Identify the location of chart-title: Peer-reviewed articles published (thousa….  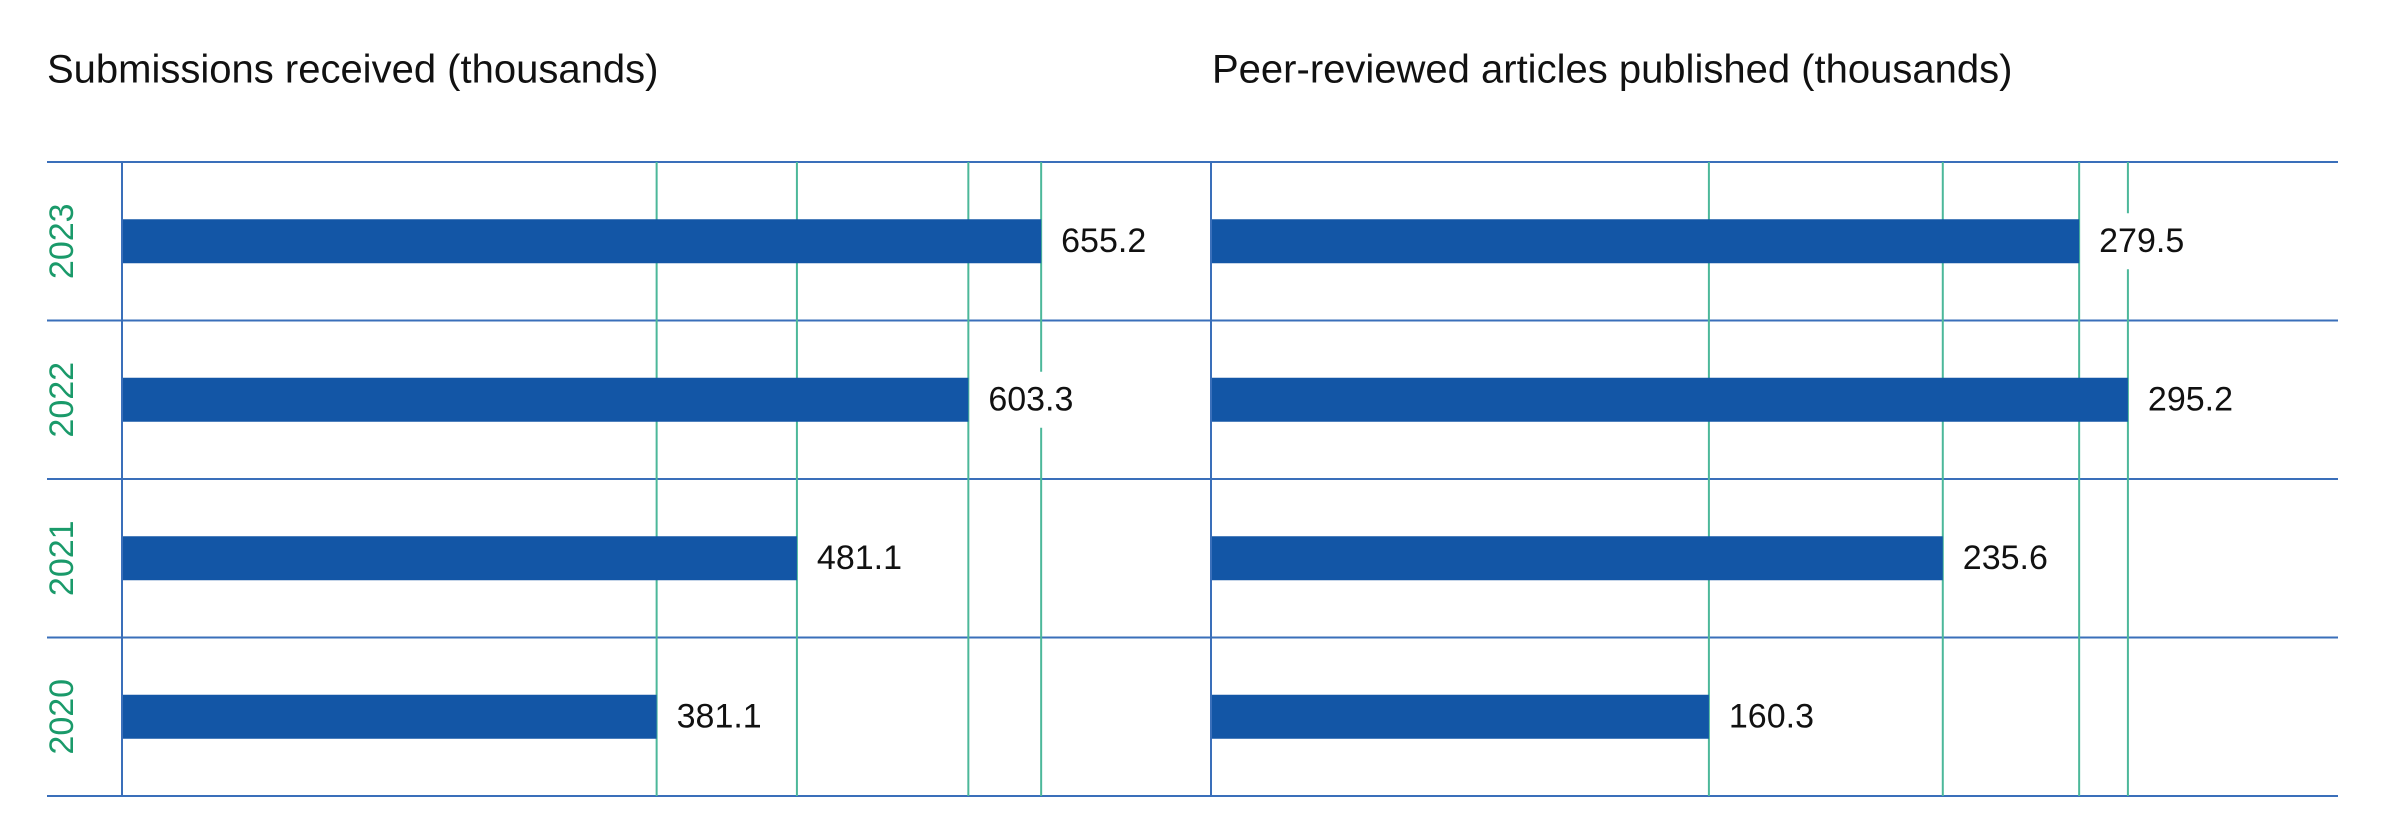
(1612, 70).